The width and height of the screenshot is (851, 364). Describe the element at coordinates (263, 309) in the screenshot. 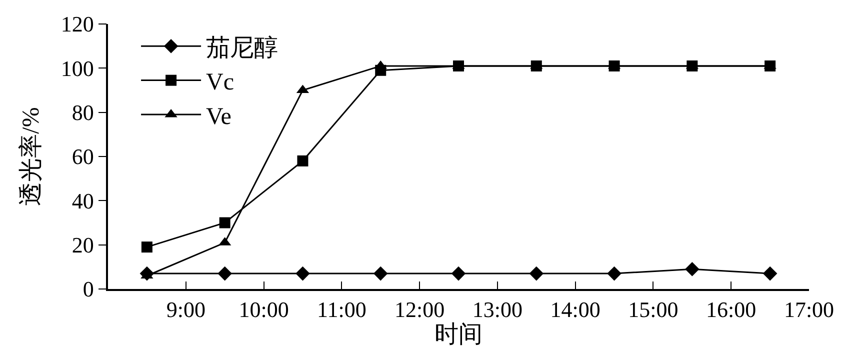

I see `x-tick-label: 10:00` at that location.